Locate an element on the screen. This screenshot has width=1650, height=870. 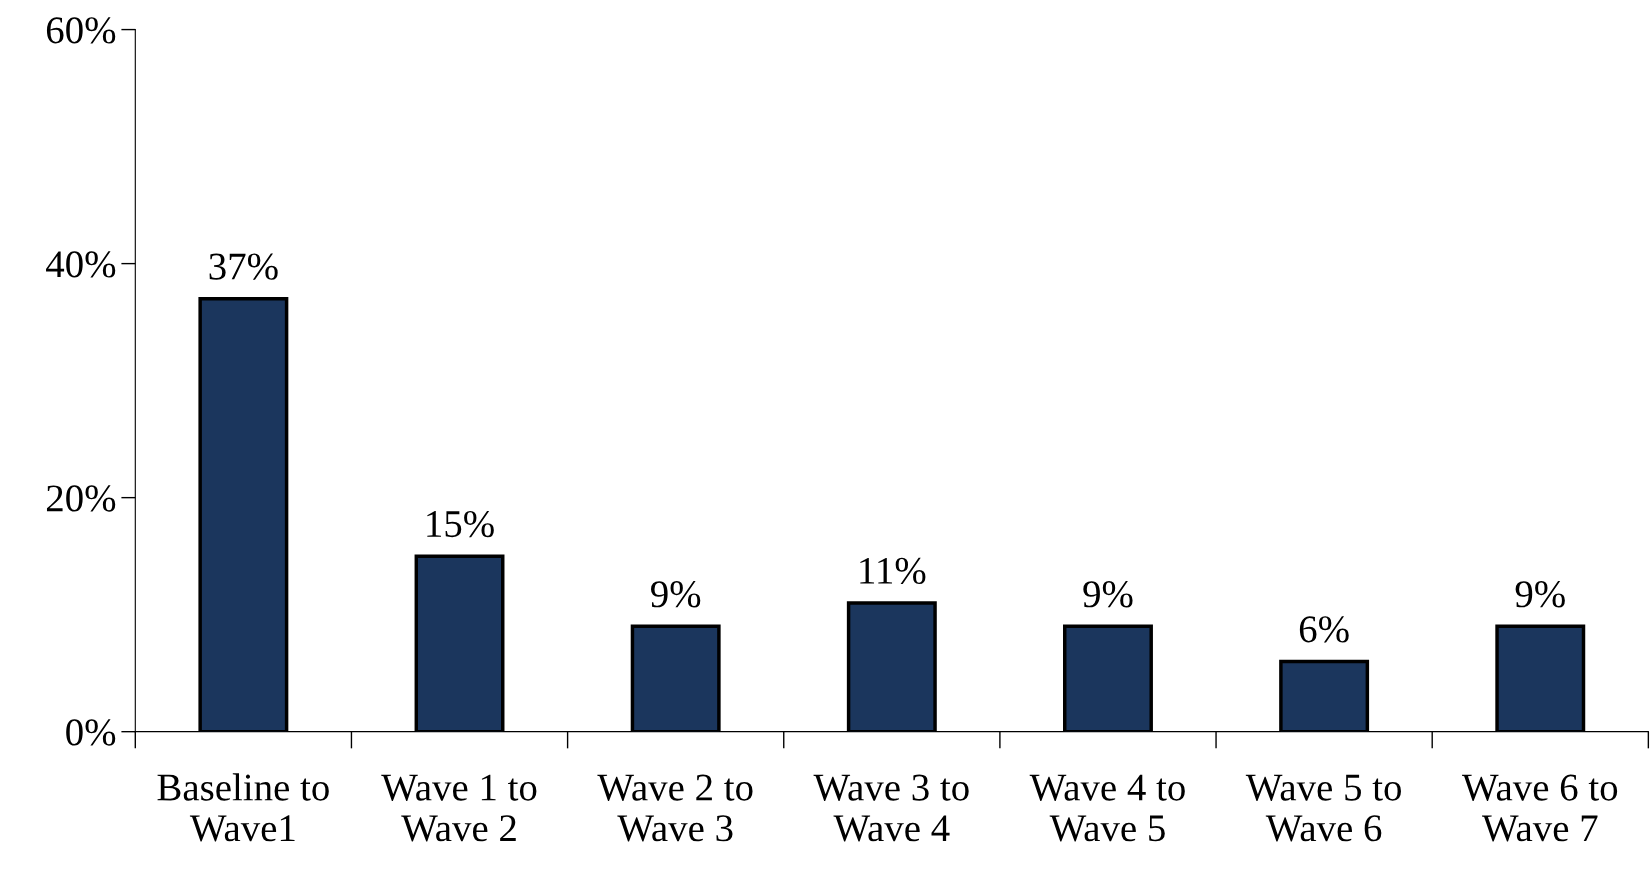
x-tick-label: Wave 4 to Wave 5 is located at coordinates (1107, 808).